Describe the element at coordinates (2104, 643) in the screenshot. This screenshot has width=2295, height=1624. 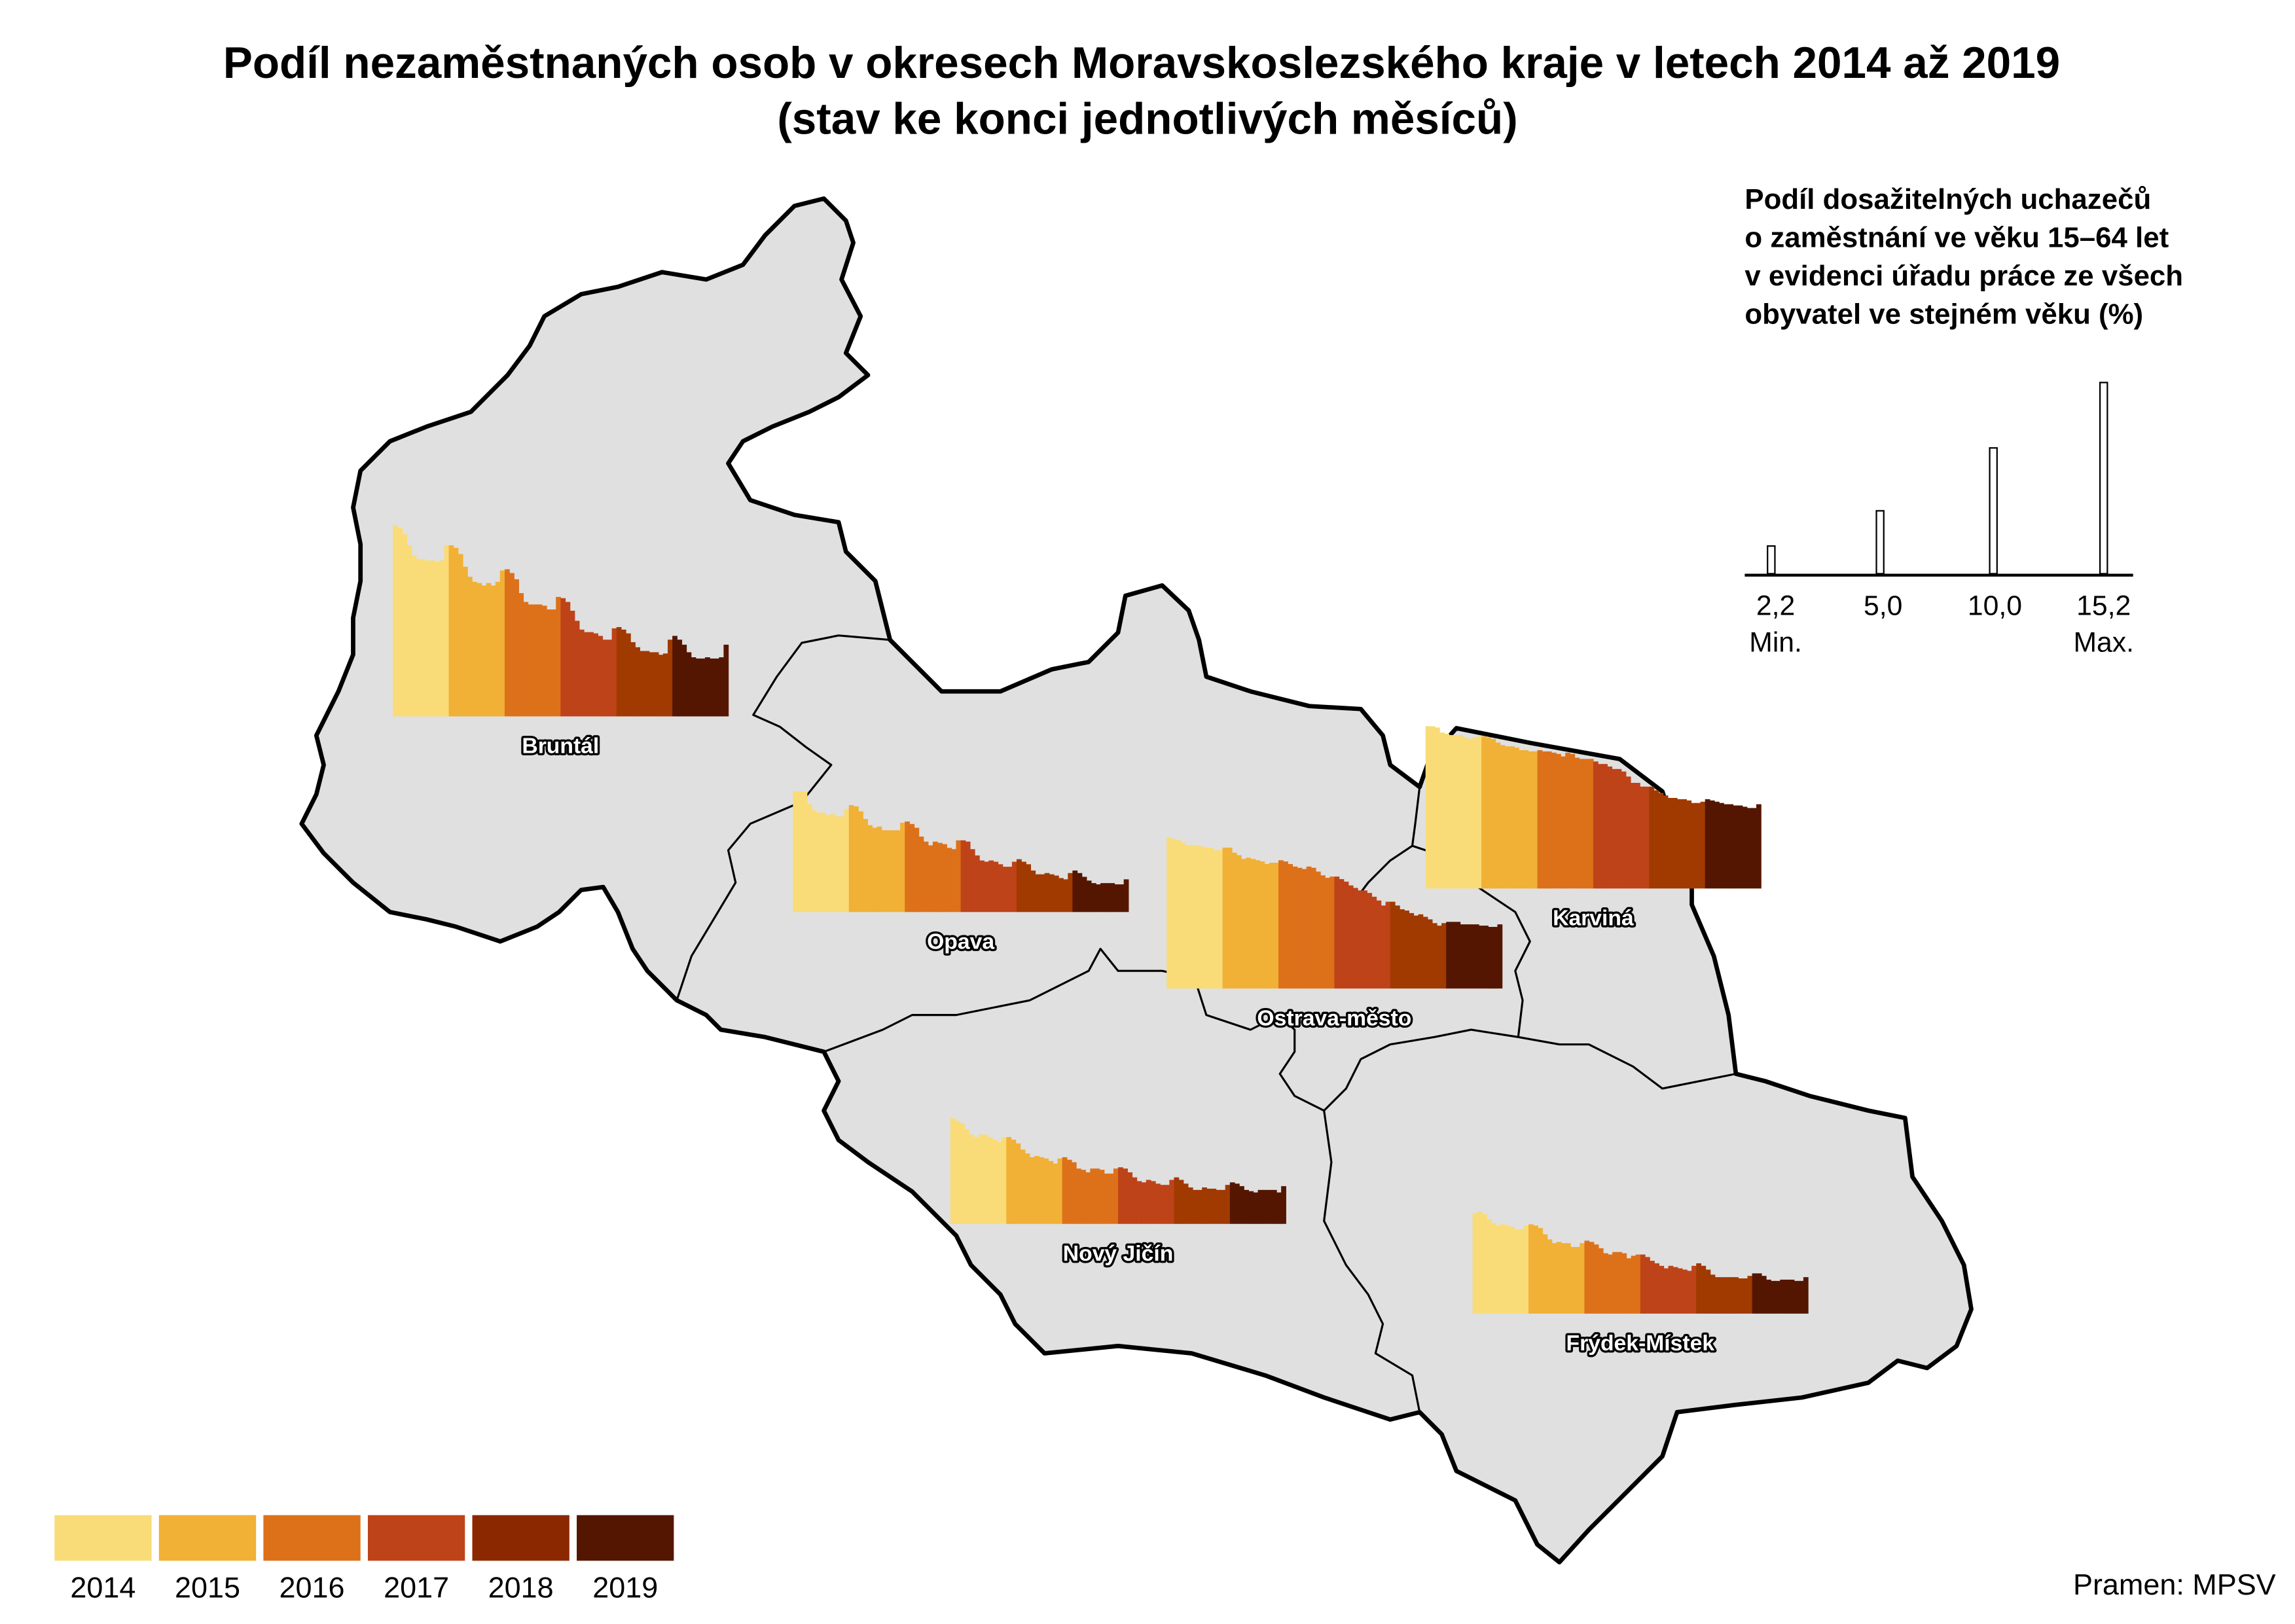
I see `size-legend-max-label: Max.` at that location.